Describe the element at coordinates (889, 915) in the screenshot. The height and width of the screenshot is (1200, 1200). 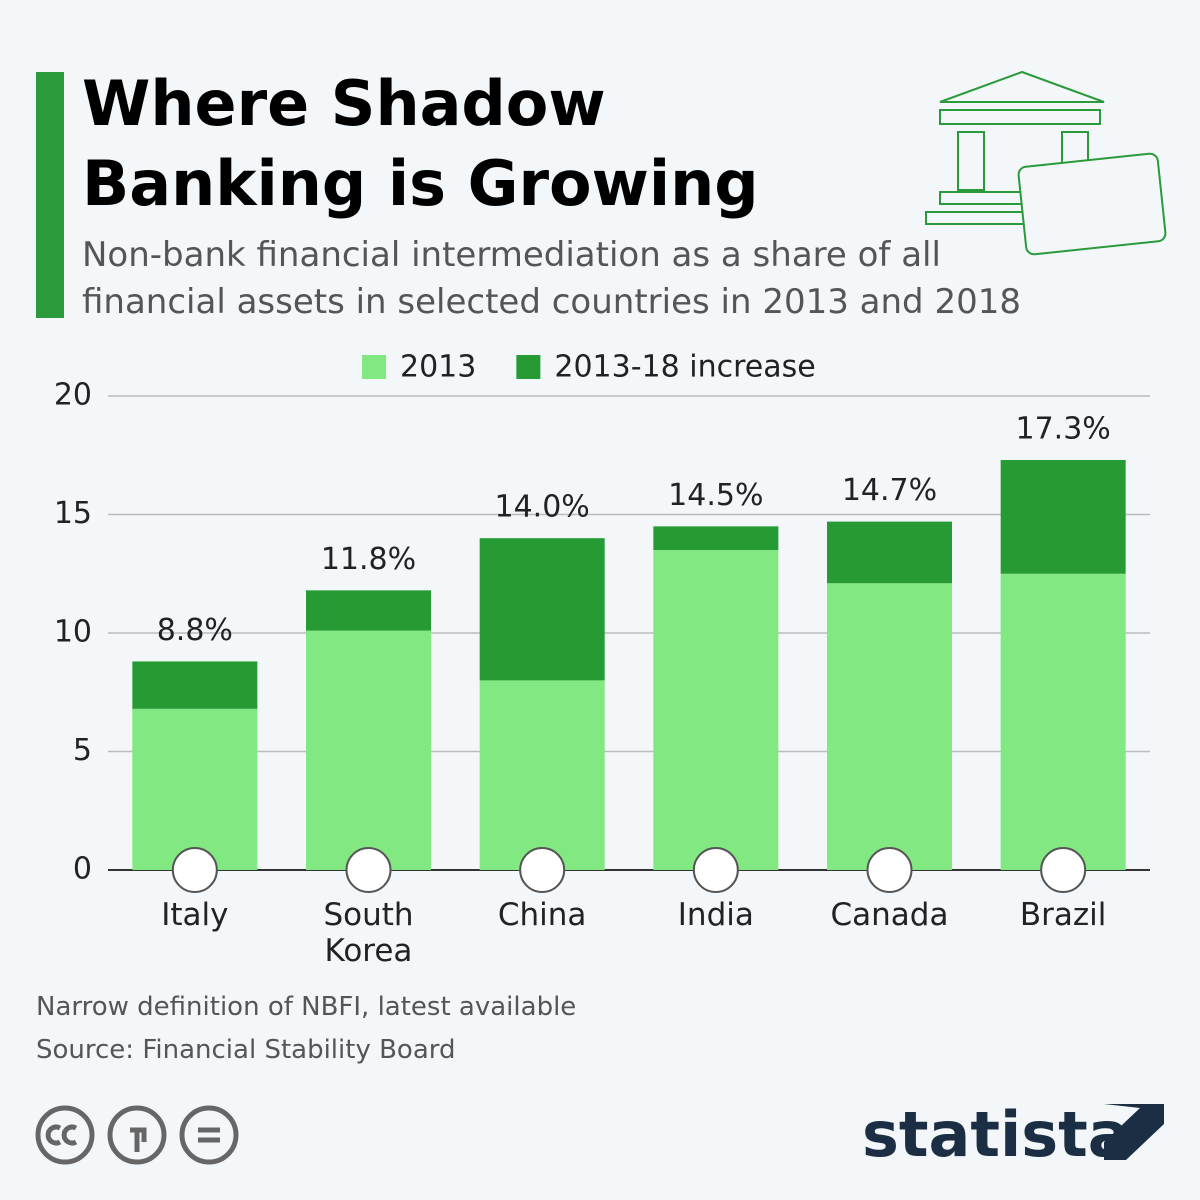
I see `x-tick-label: Canada` at that location.